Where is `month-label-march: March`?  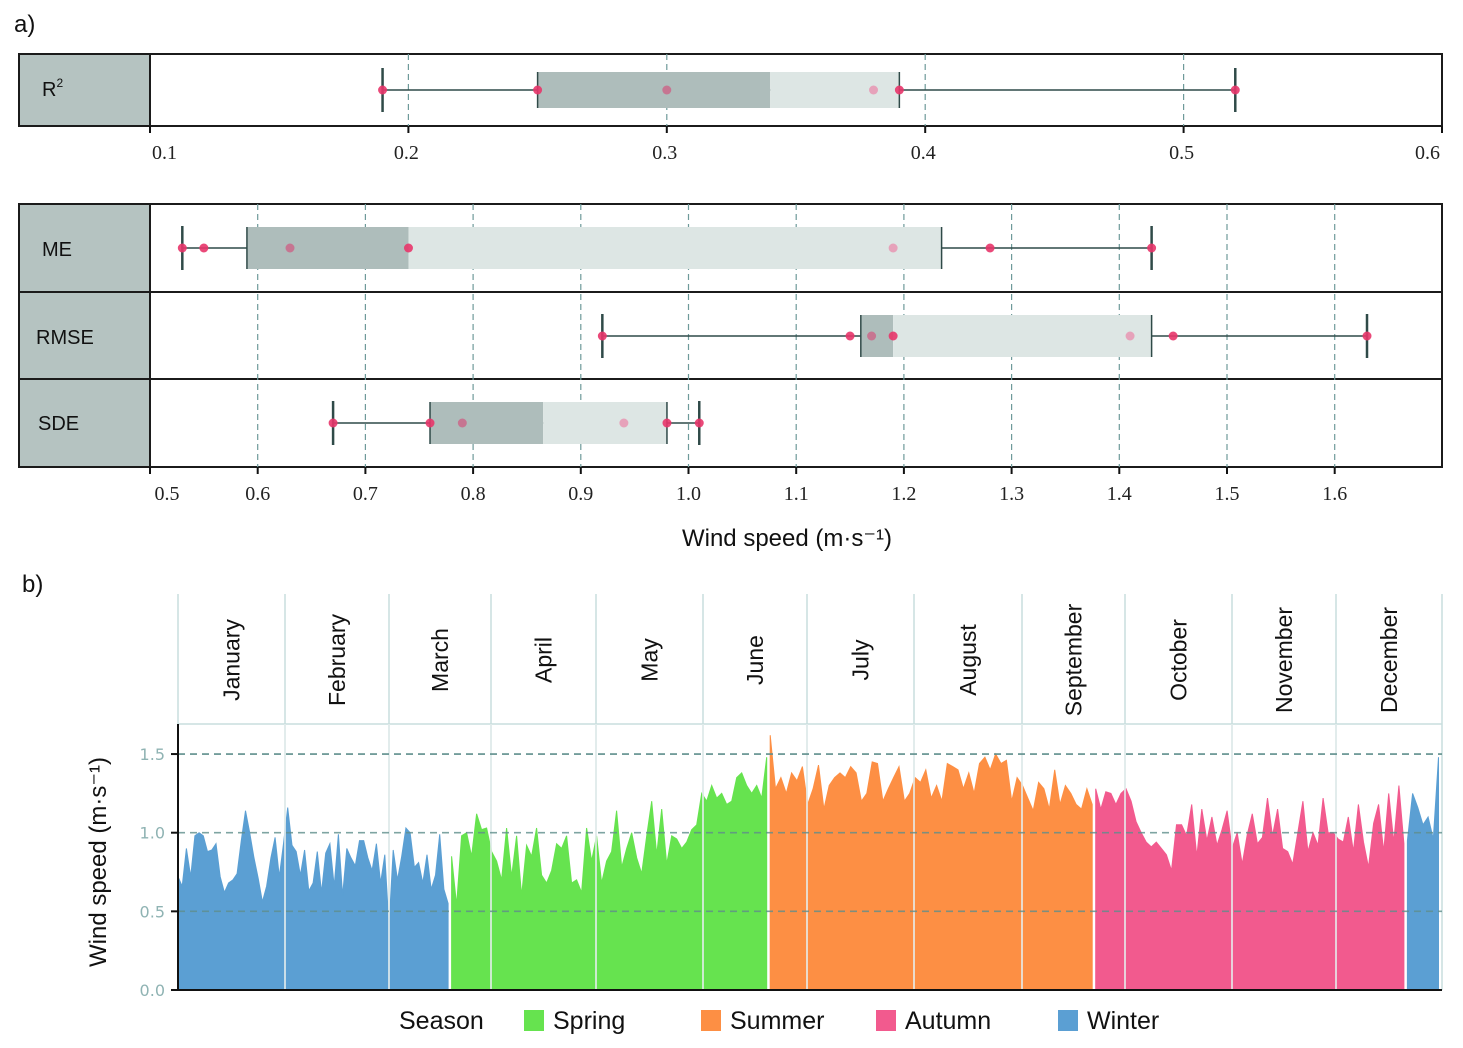
month-label-march: March is located at coordinates (440, 660).